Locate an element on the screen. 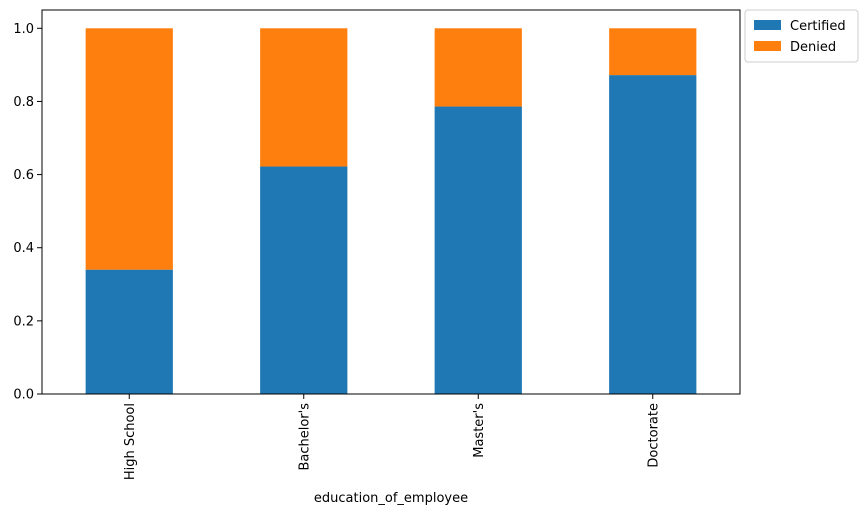 The height and width of the screenshot is (516, 865). y-tick-label: 0.2 is located at coordinates (23, 321).